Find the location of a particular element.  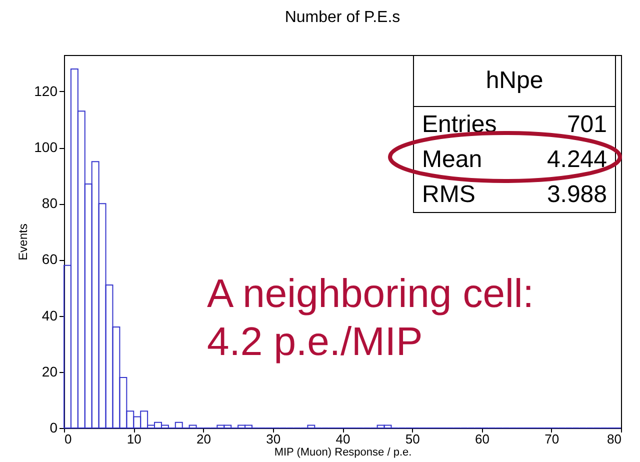

x-tick-label: 10 is located at coordinates (134, 439).